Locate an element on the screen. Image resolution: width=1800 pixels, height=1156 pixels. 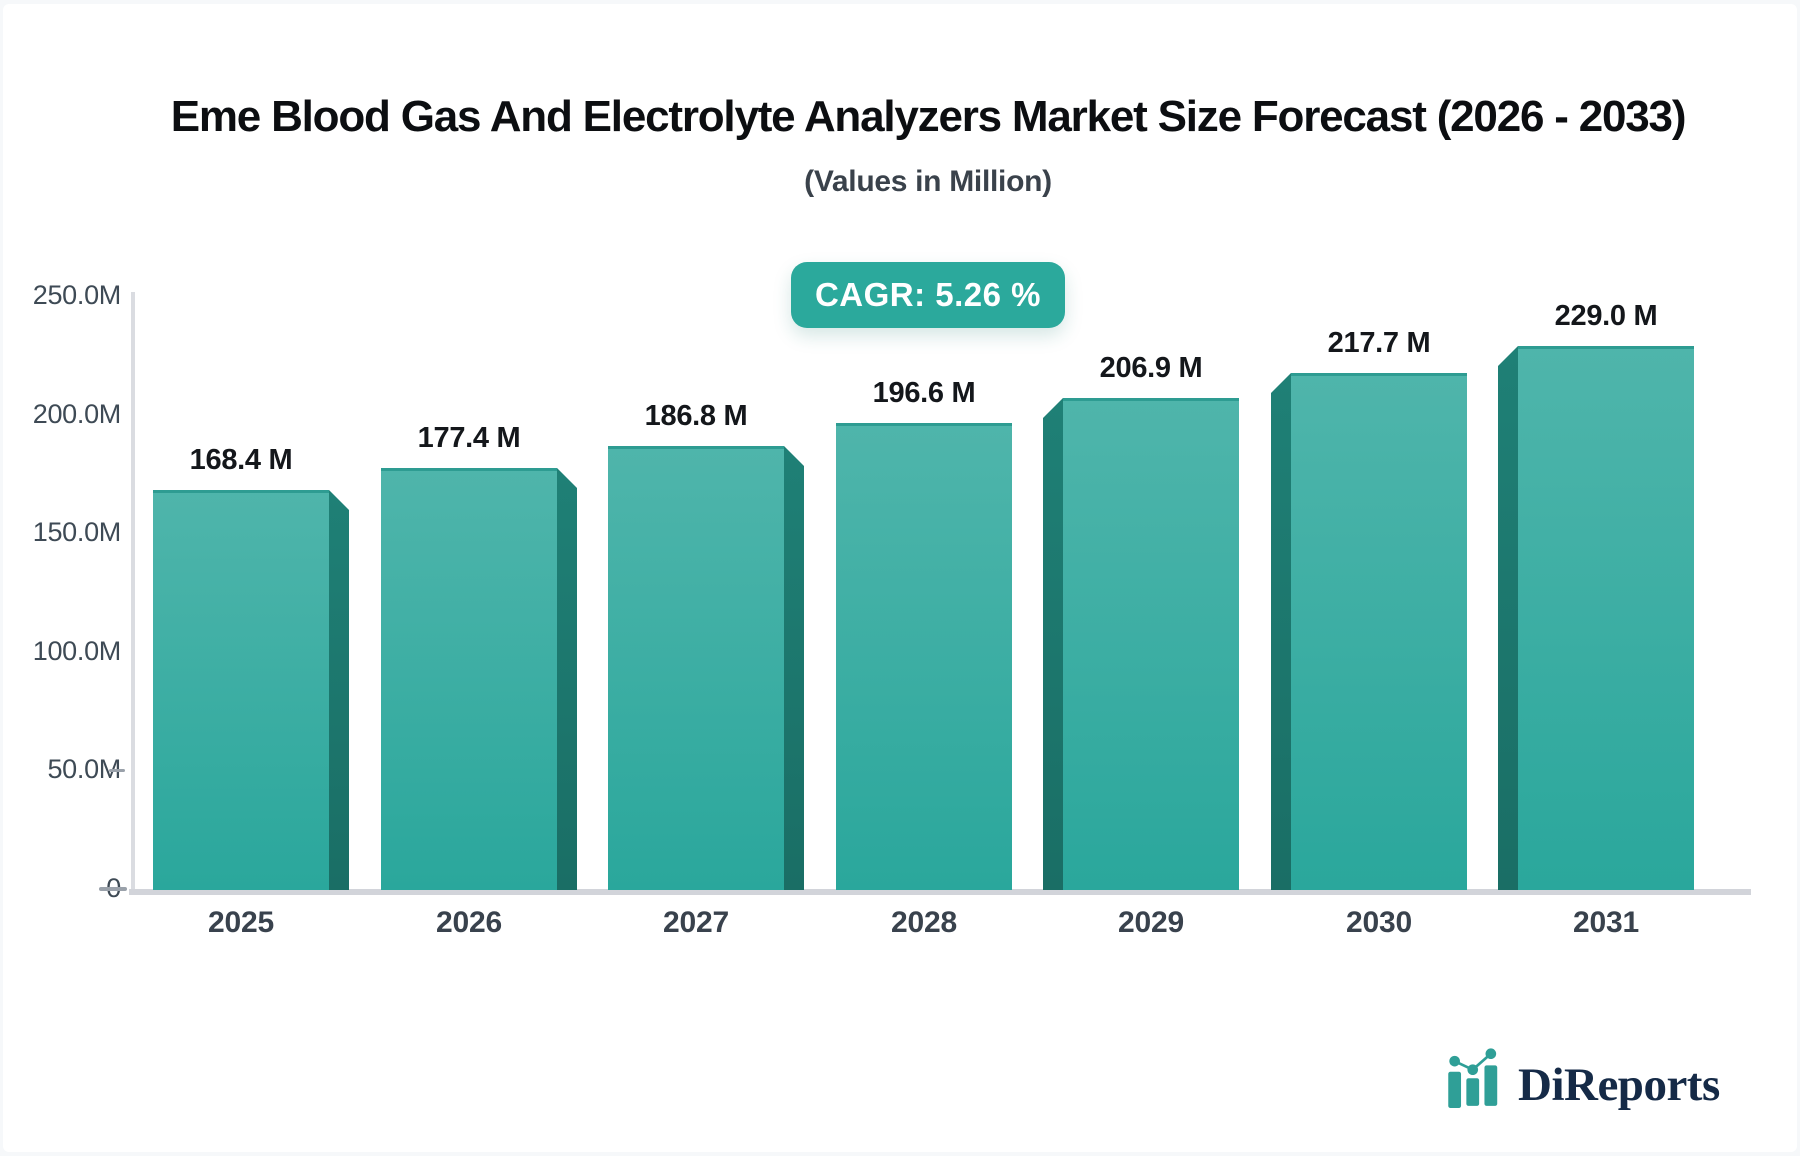
x-axis-category-label: 2029 is located at coordinates (1151, 922).